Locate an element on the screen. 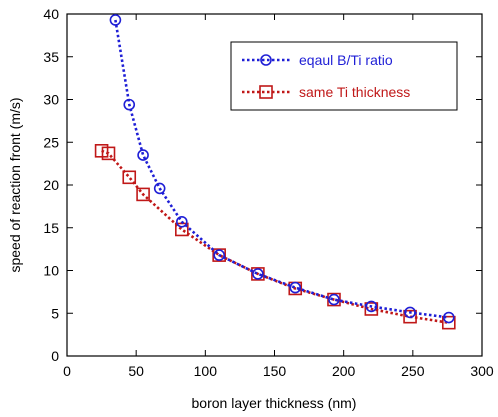 This screenshot has width=498, height=417. x-tick-label: 250 is located at coordinates (413, 371).